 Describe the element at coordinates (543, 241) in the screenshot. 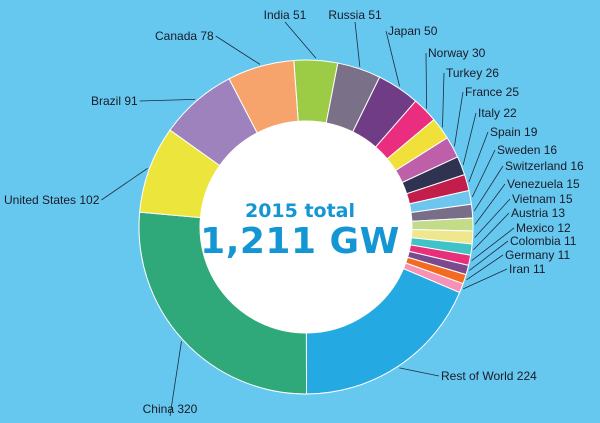

I see `label-colombia: Colombia 11` at that location.